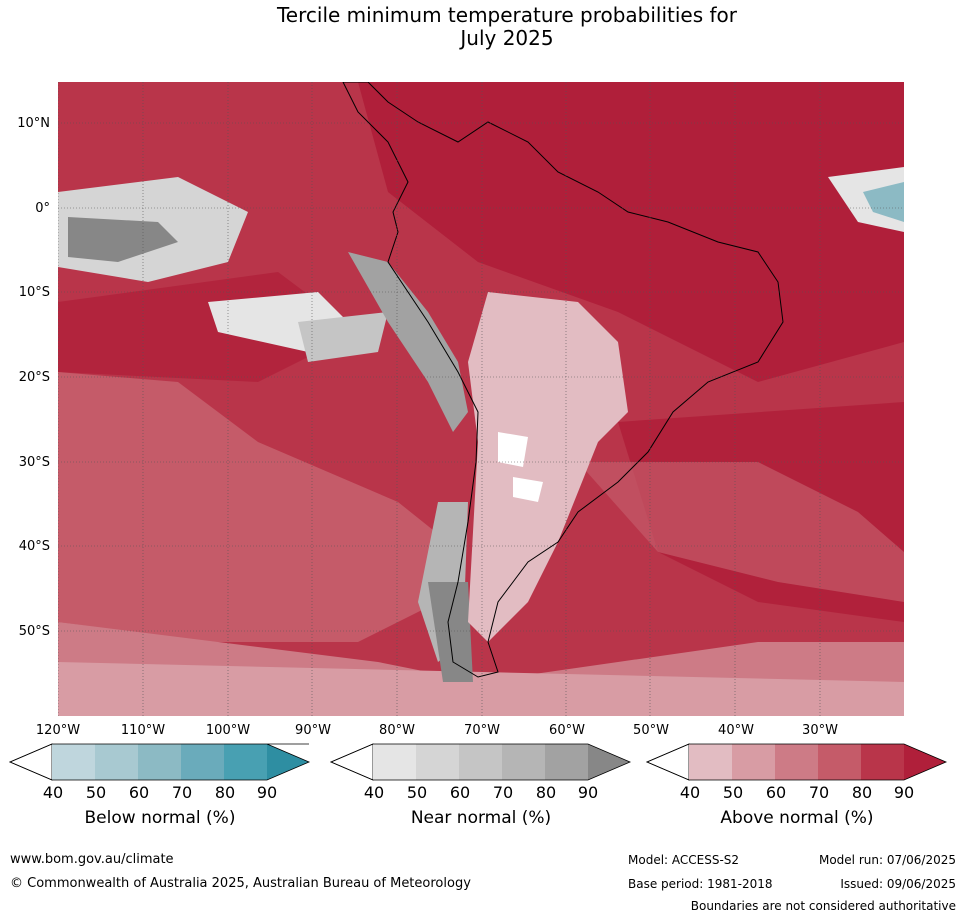 The height and width of the screenshot is (919, 965). Describe the element at coordinates (548, 467) in the screenshot. I see `above-40-continent` at that location.